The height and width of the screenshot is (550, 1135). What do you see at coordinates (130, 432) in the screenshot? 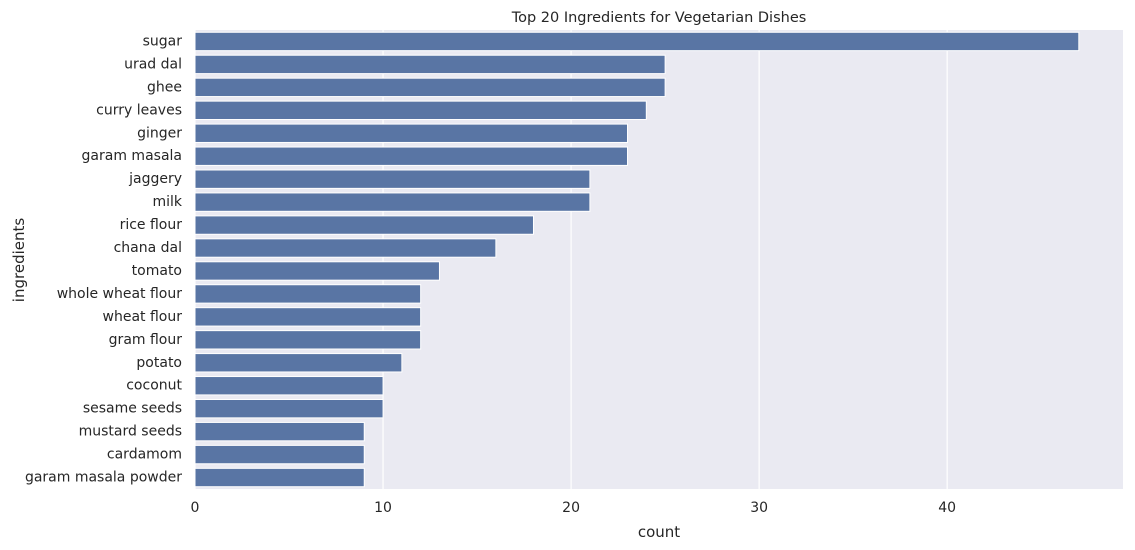
I see `y-tick-label-17: mustard seeds` at bounding box center [130, 432].